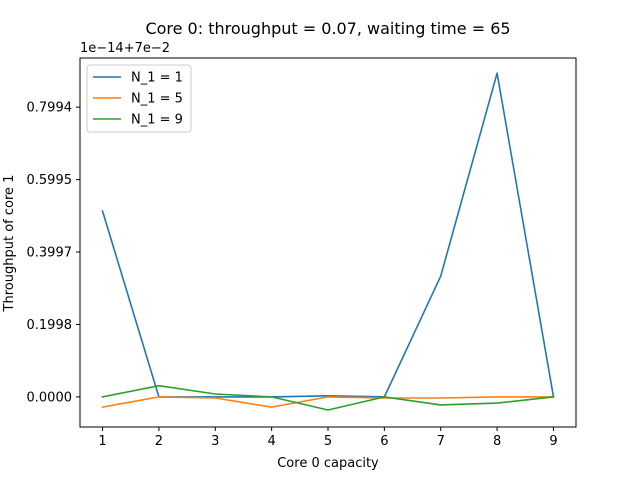 The height and width of the screenshot is (480, 640). I want to click on x-tick-label: 8, so click(497, 441).